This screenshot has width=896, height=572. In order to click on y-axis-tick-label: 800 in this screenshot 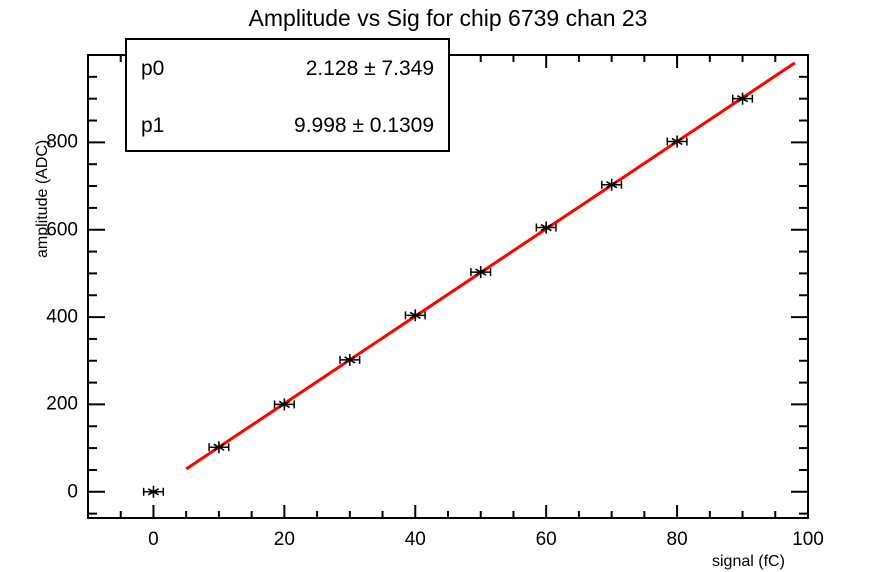, I will do `click(62, 142)`.